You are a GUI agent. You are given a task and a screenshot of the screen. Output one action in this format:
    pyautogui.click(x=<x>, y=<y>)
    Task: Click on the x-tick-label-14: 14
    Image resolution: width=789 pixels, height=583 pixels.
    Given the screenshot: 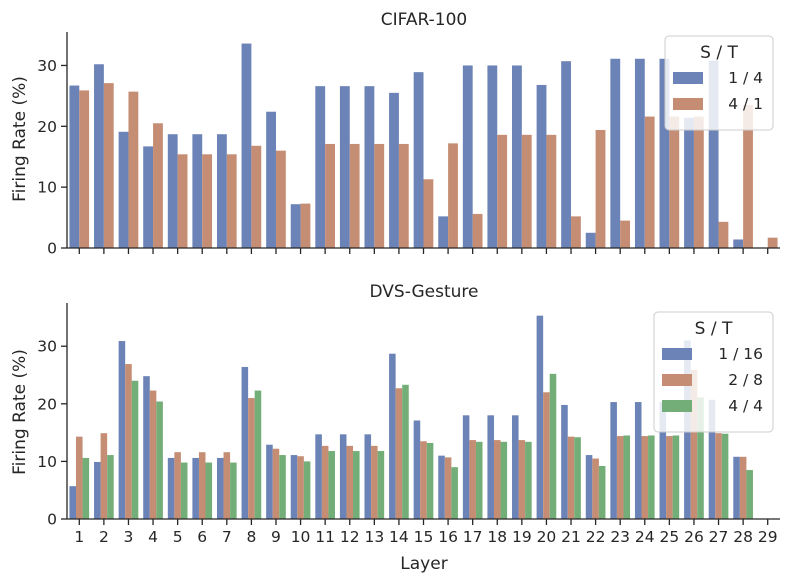 What is the action you would take?
    pyautogui.click(x=399, y=537)
    